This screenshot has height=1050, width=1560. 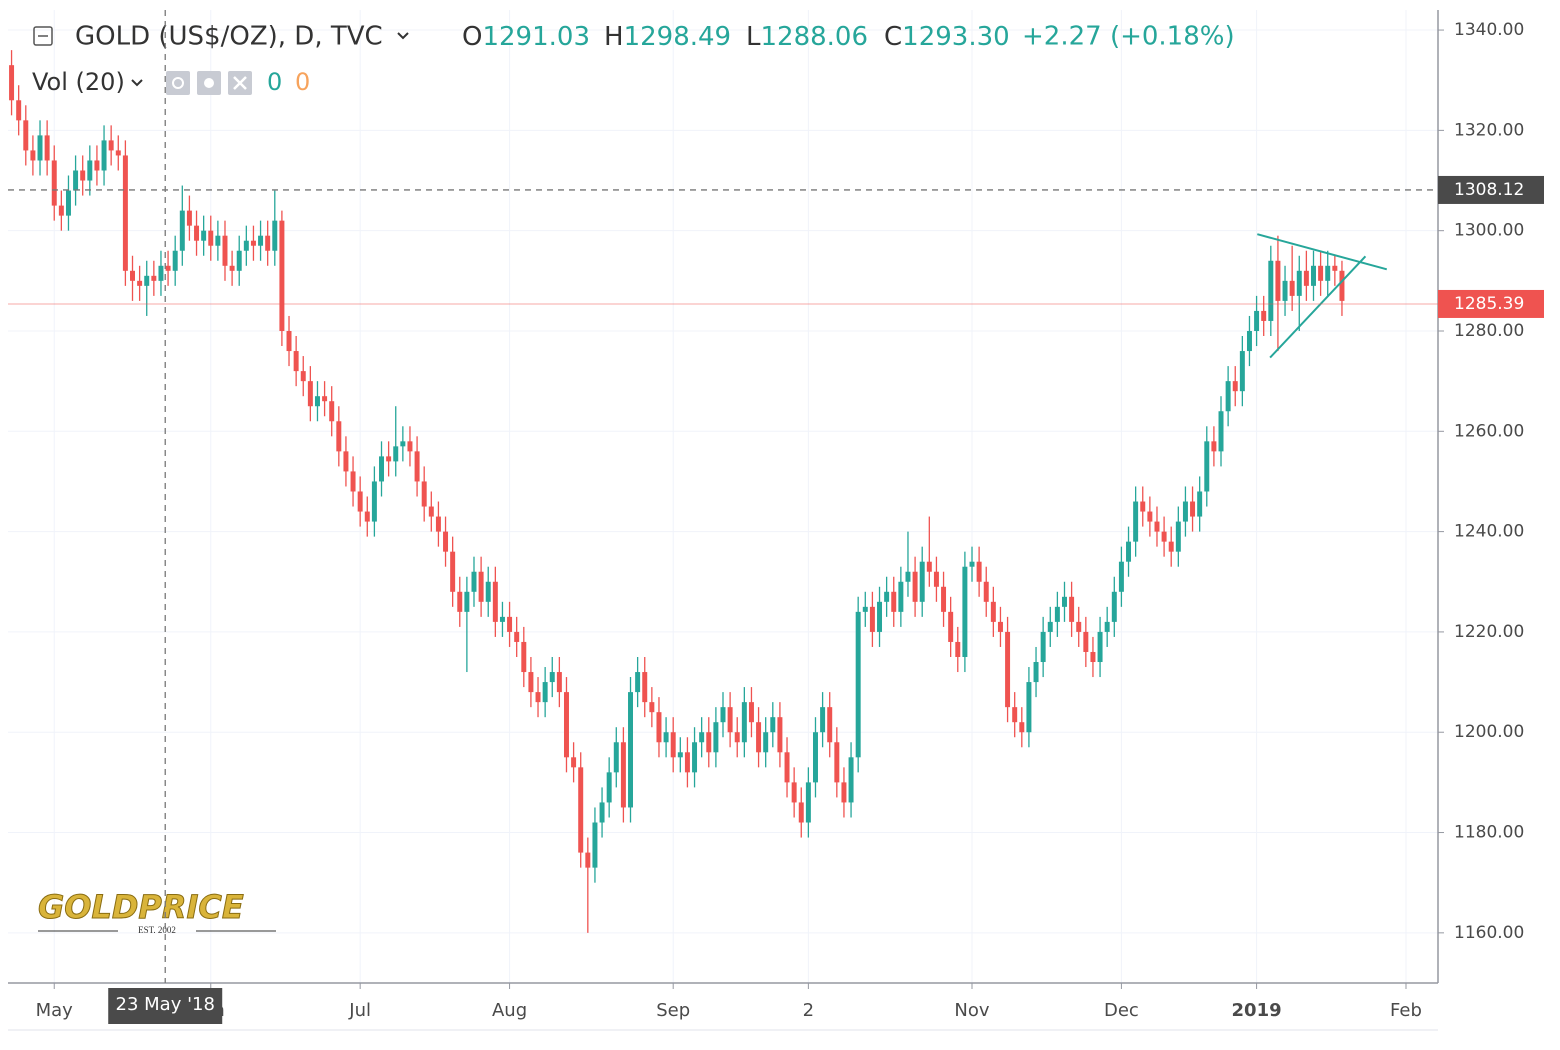 What do you see at coordinates (947, 37) in the screenshot?
I see `ohlc-item: C1293.30` at bounding box center [947, 37].